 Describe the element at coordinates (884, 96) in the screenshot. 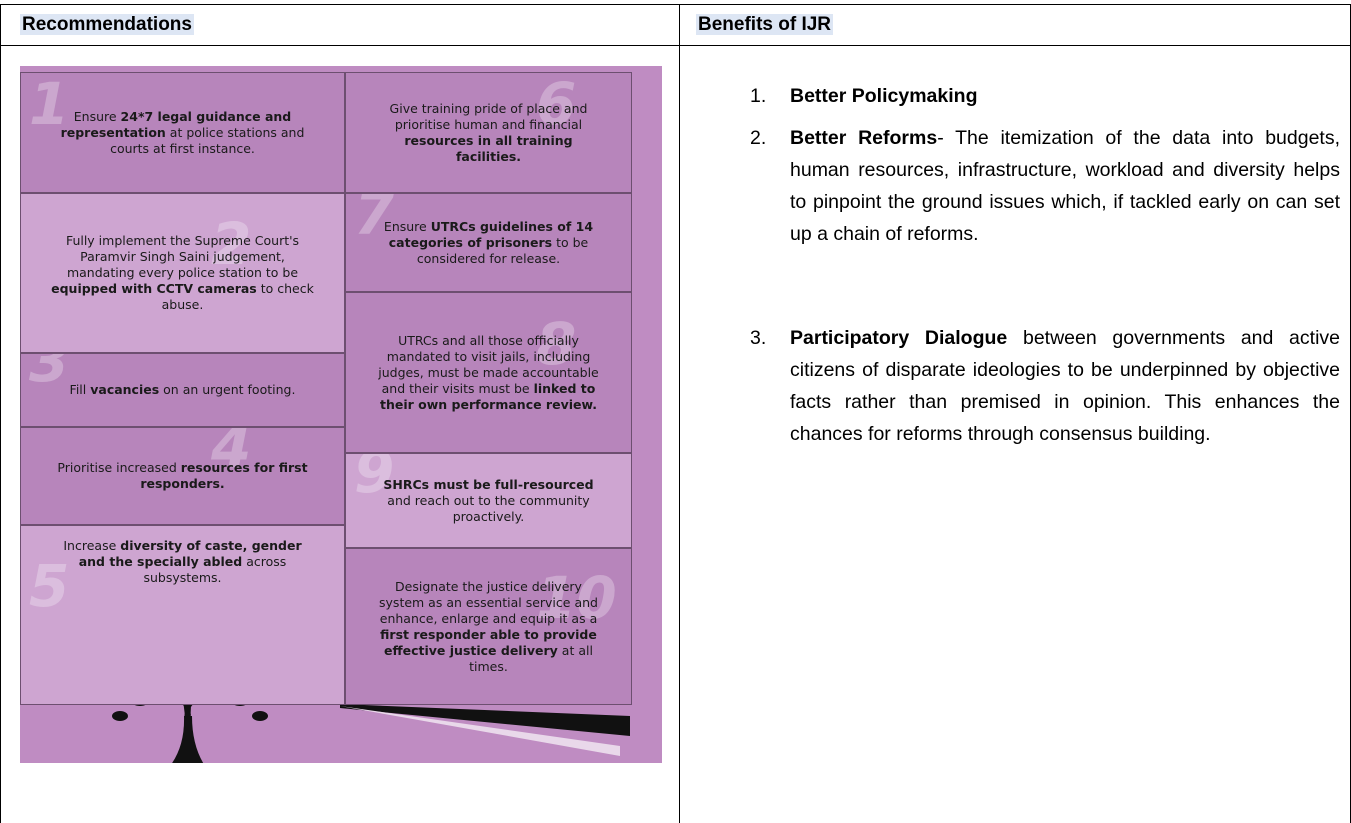

I see `benefit-title: Better Policymaking` at that location.